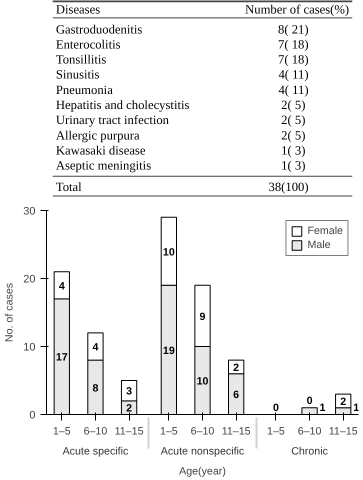 Image resolution: width=363 pixels, height=480 pixels. What do you see at coordinates (310, 452) in the screenshot?
I see `text: Chronic` at bounding box center [310, 452].